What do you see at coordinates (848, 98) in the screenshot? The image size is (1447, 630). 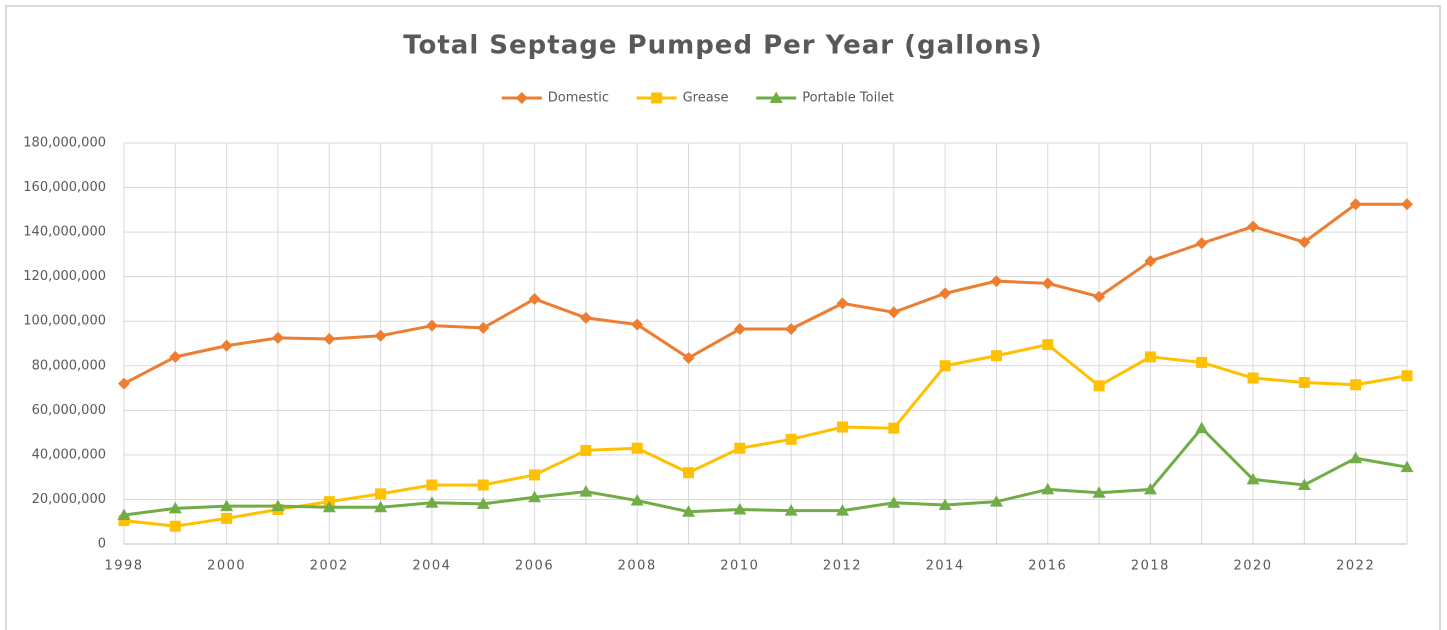 I see `legend-label: Portable Toilet` at bounding box center [848, 98].